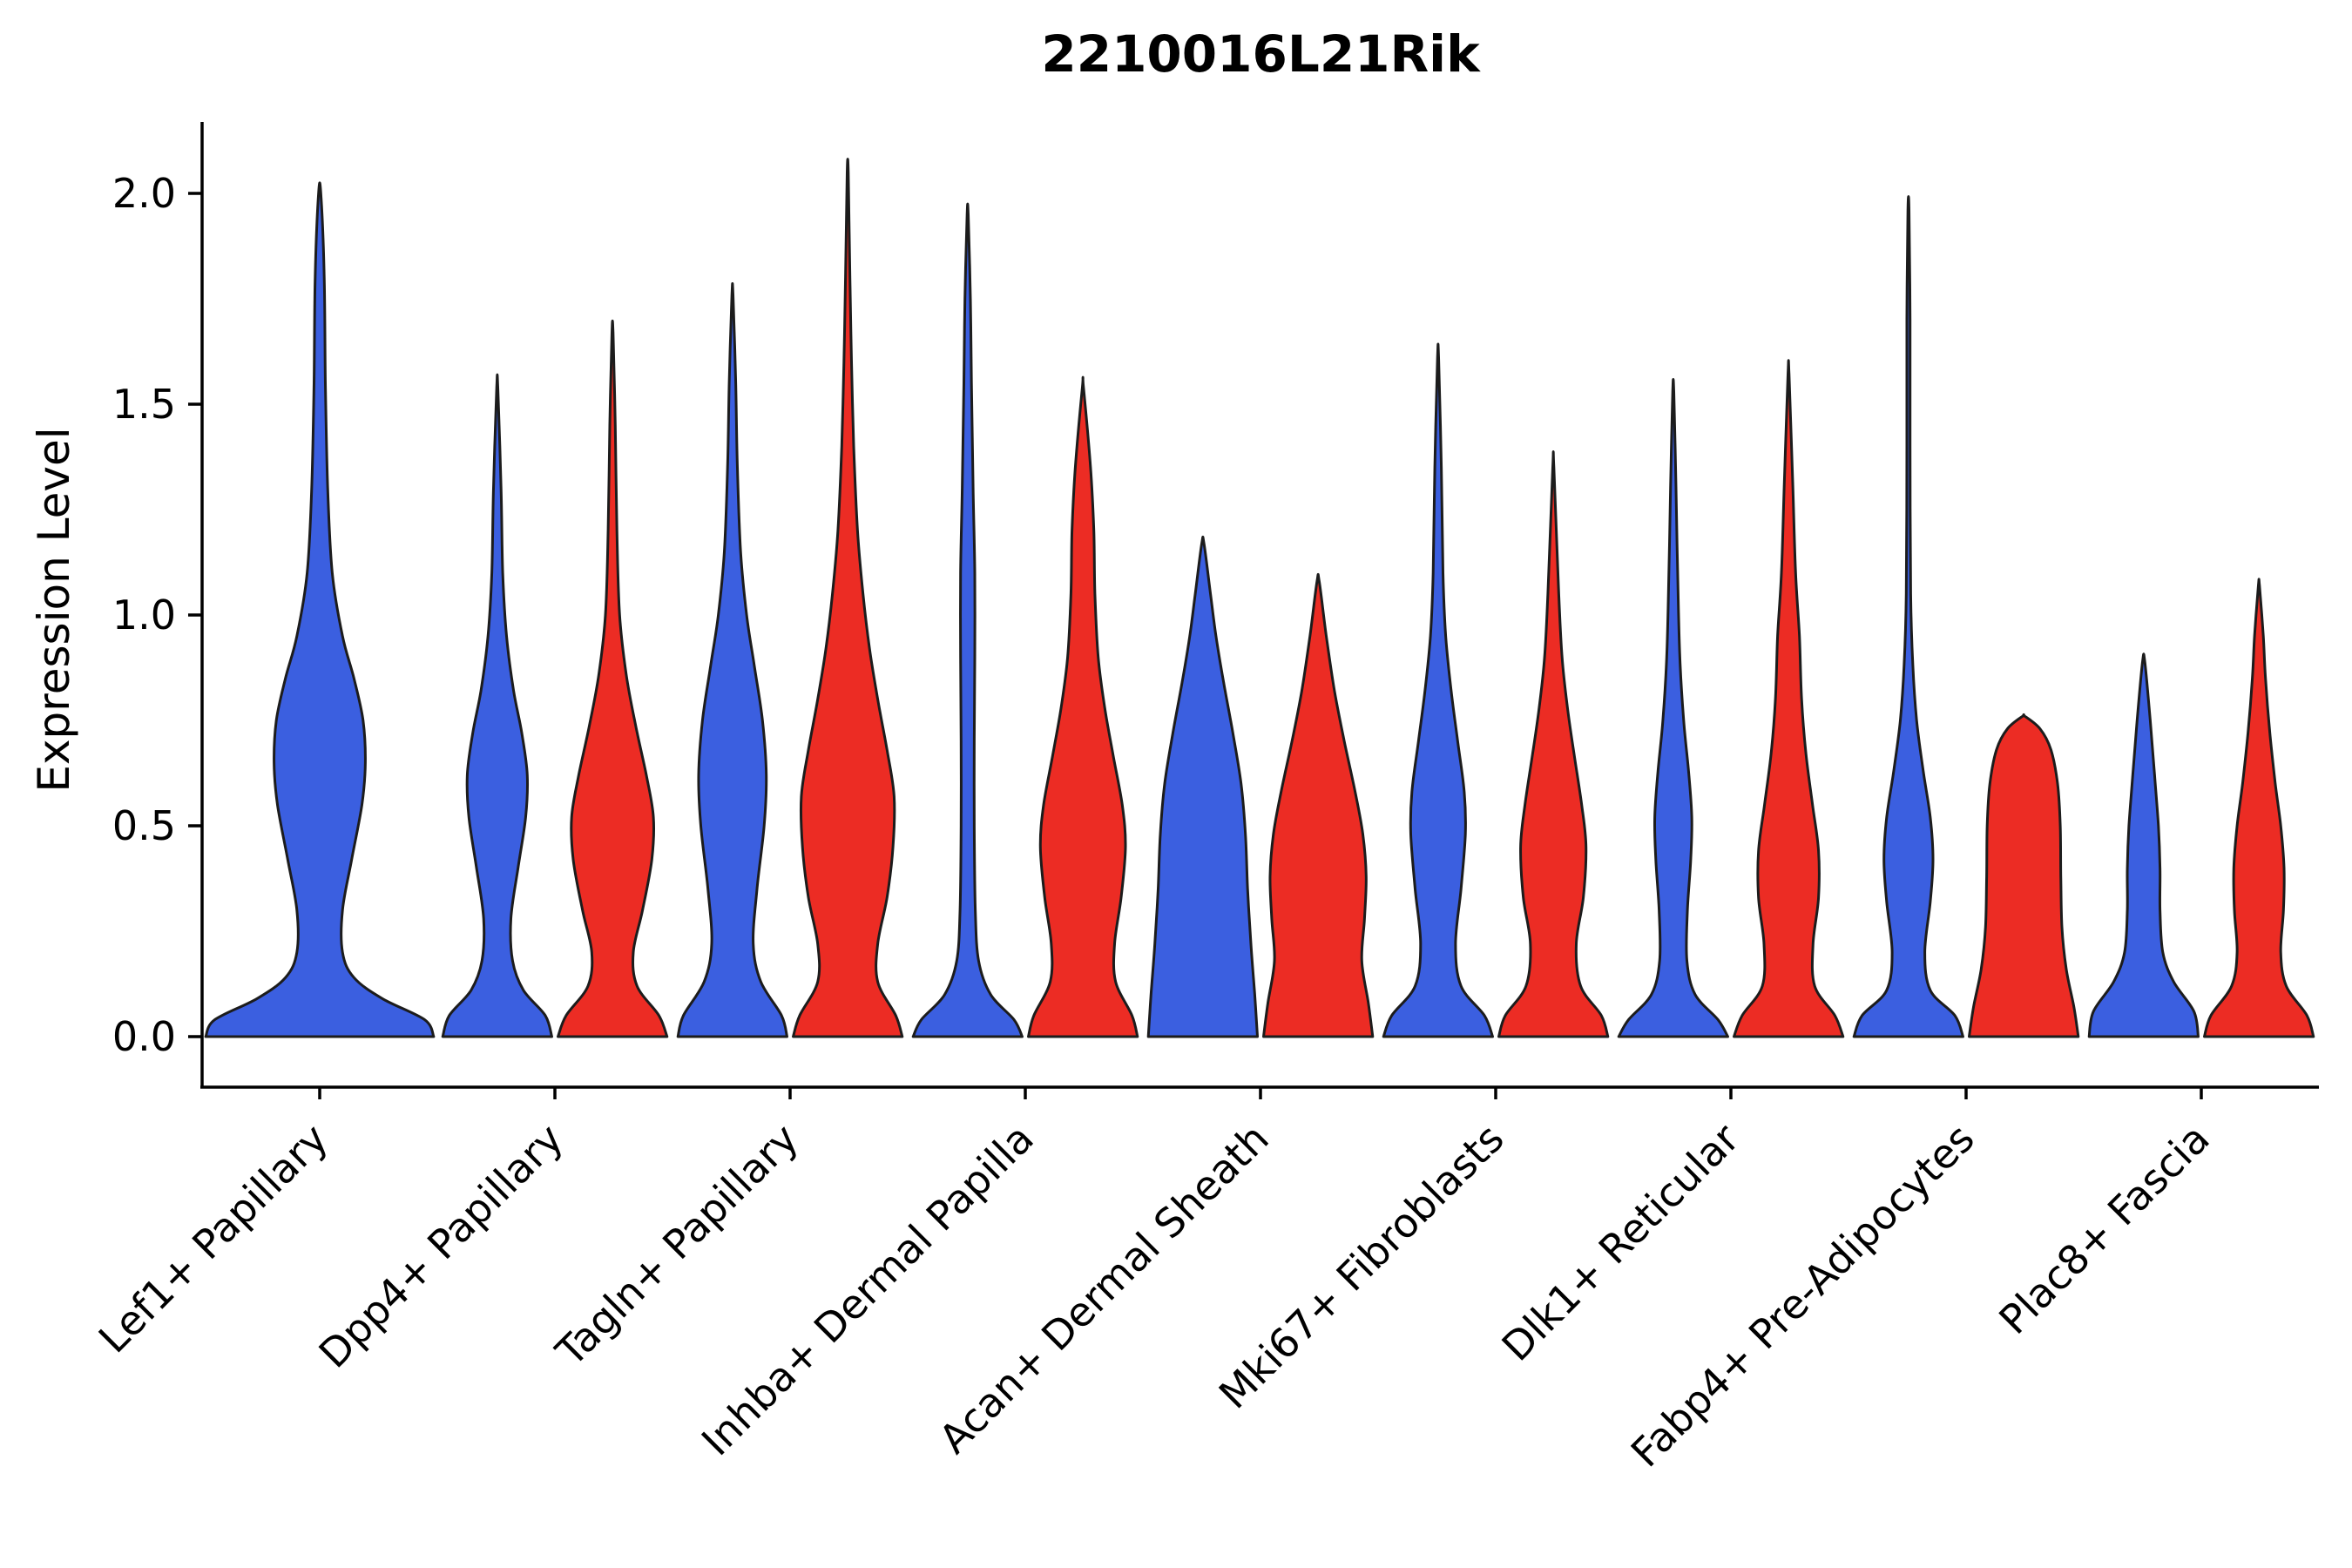 The width and height of the screenshot is (2352, 1568). What do you see at coordinates (1908, 616) in the screenshot?
I see `violin-fabp4-blue` at bounding box center [1908, 616].